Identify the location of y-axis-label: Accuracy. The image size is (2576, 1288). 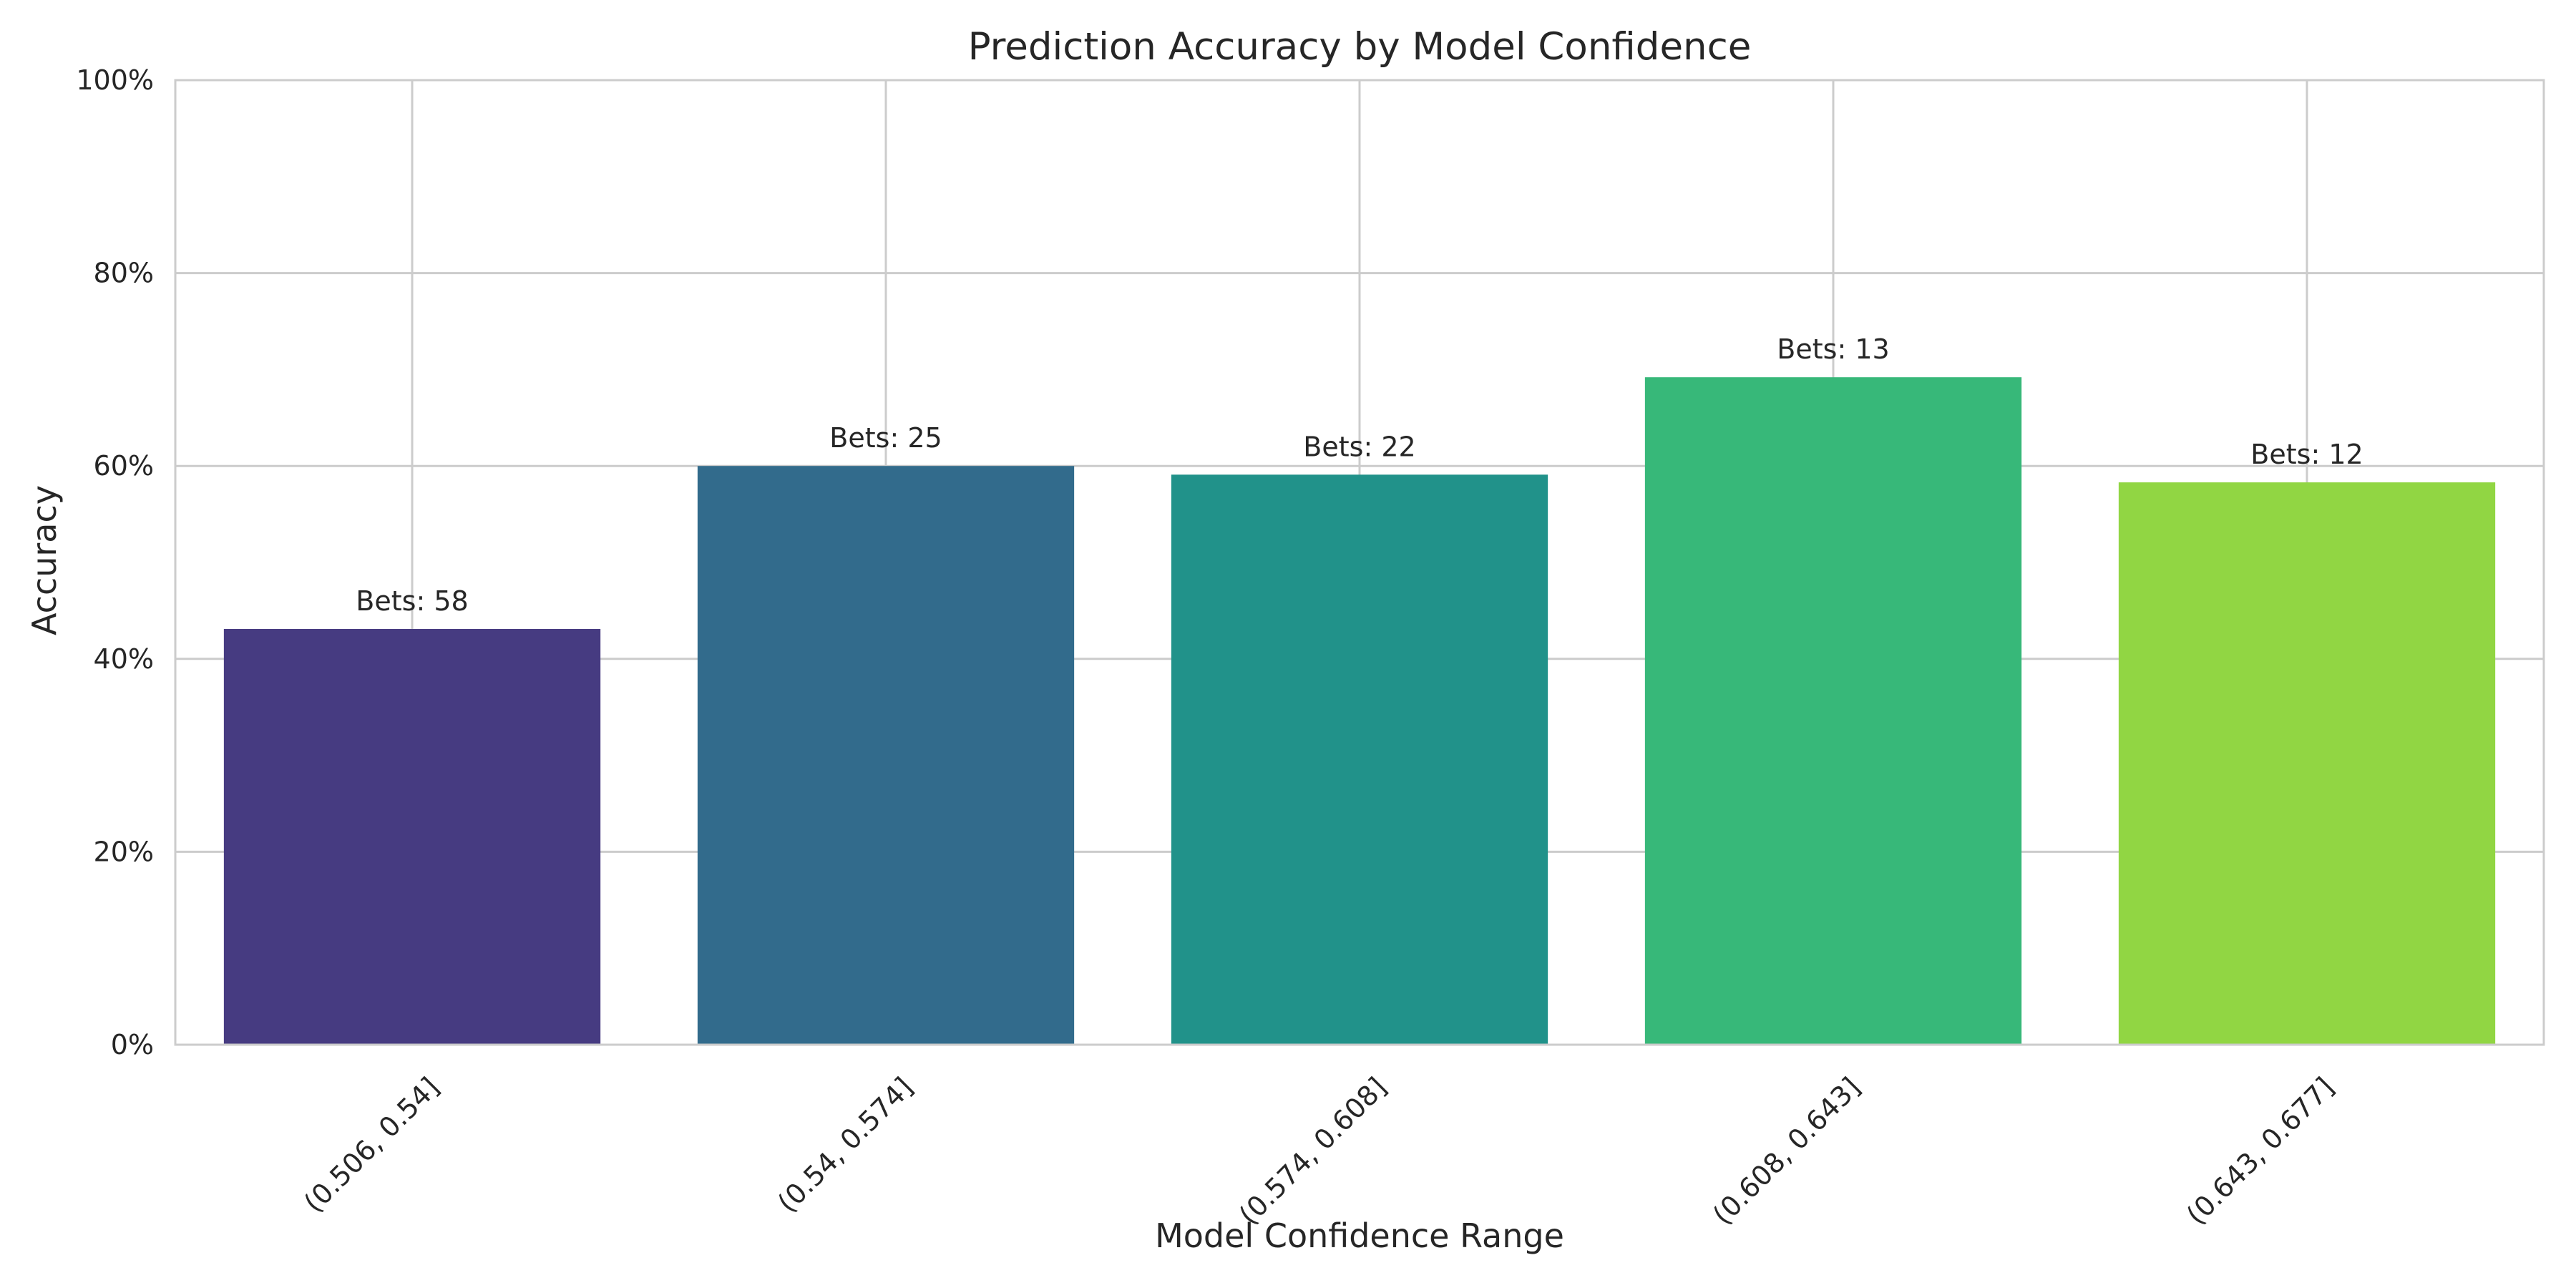
(44, 560).